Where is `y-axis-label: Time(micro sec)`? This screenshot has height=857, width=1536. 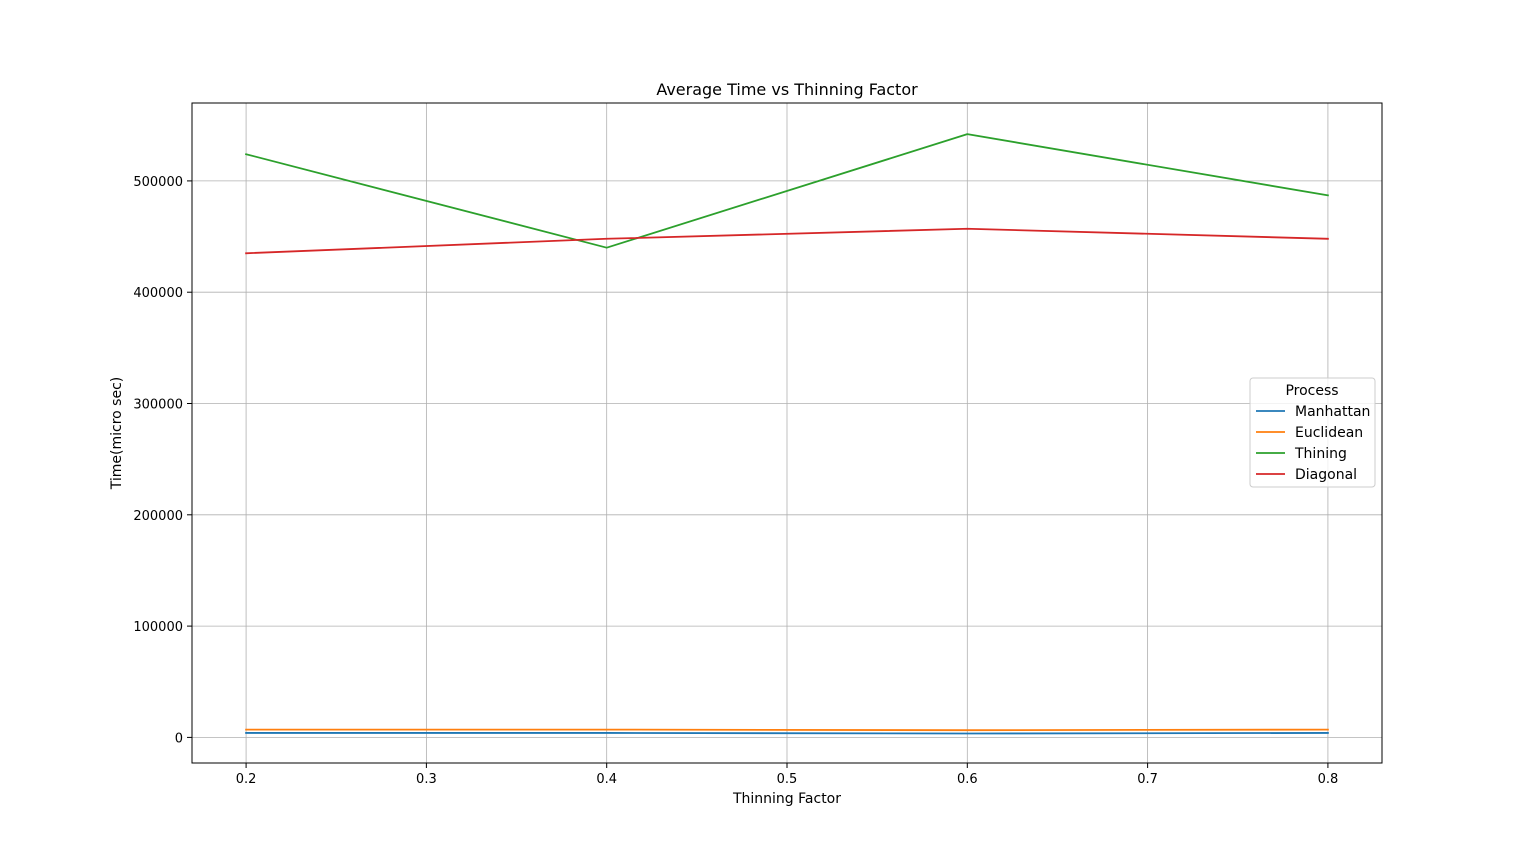
y-axis-label: Time(micro sec) is located at coordinates (117, 433).